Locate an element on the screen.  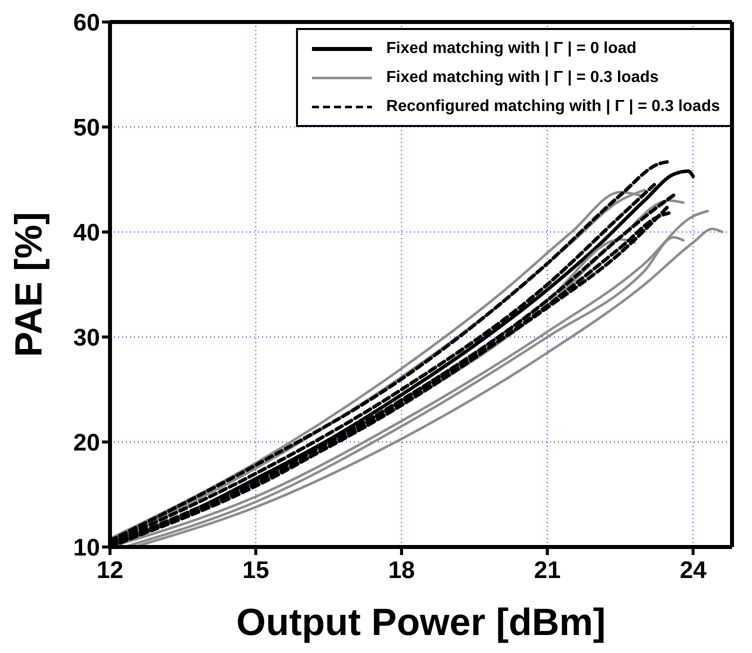
x-tick-label: 24 is located at coordinates (694, 570).